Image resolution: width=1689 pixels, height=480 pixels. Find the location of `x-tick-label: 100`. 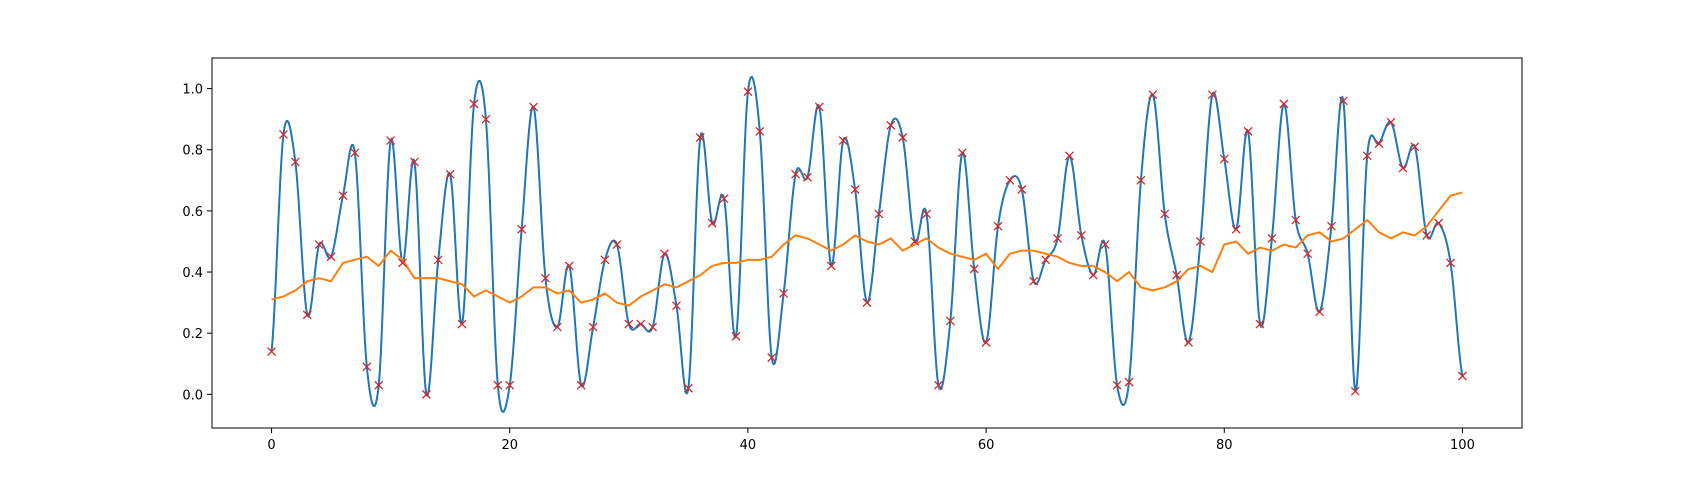

x-tick-label: 100 is located at coordinates (1462, 445).